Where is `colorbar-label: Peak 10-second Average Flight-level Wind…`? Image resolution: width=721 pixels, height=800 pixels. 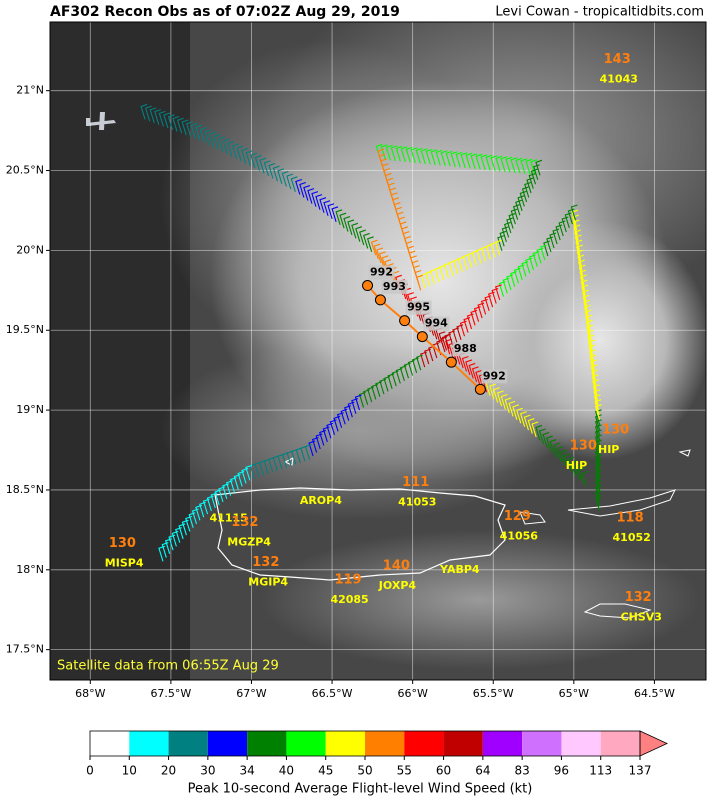
colorbar-label: Peak 10-second Average Flight-level Wind… is located at coordinates (360, 789).